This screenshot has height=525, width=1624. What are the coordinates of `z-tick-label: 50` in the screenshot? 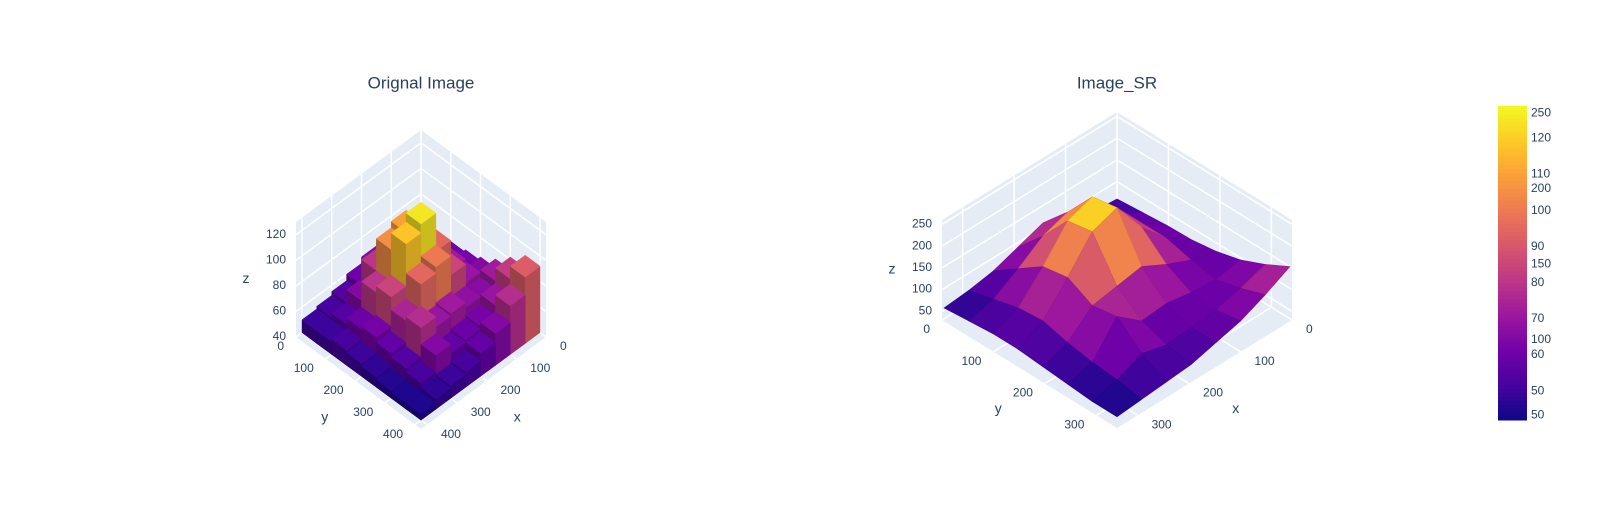 It's located at (926, 310).